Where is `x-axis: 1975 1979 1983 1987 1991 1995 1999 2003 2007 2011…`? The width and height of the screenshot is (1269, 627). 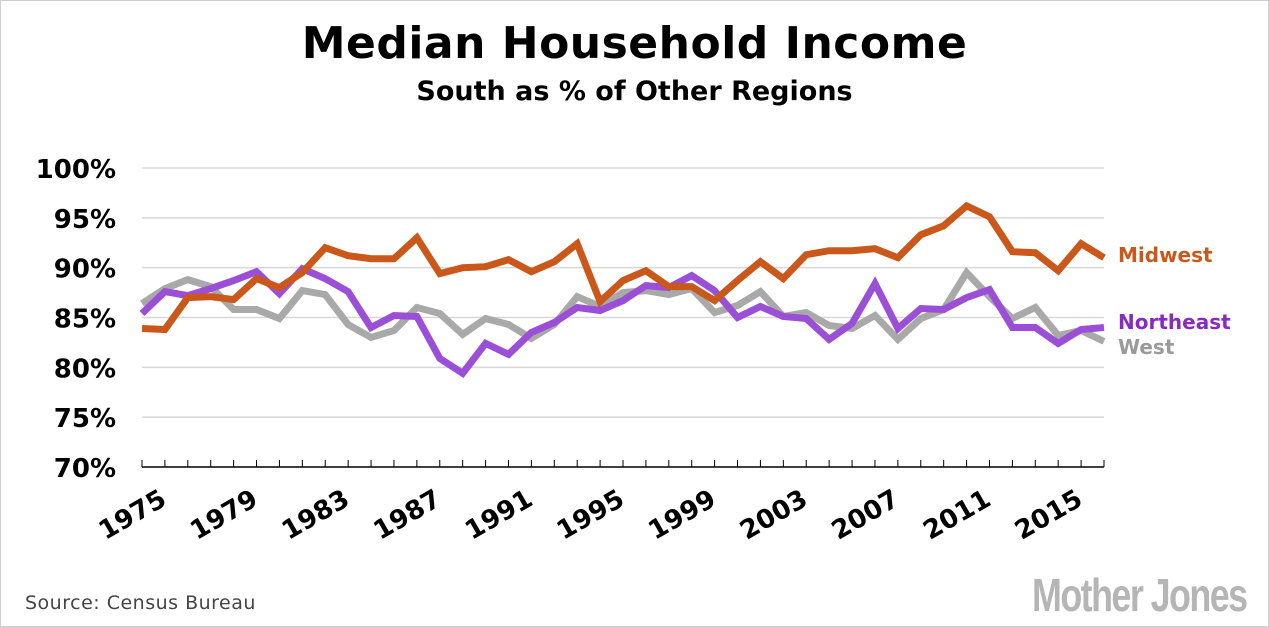
x-axis: 1975 1979 1983 1987 1991 1995 1999 2003 2007 2011… is located at coordinates (599, 503).